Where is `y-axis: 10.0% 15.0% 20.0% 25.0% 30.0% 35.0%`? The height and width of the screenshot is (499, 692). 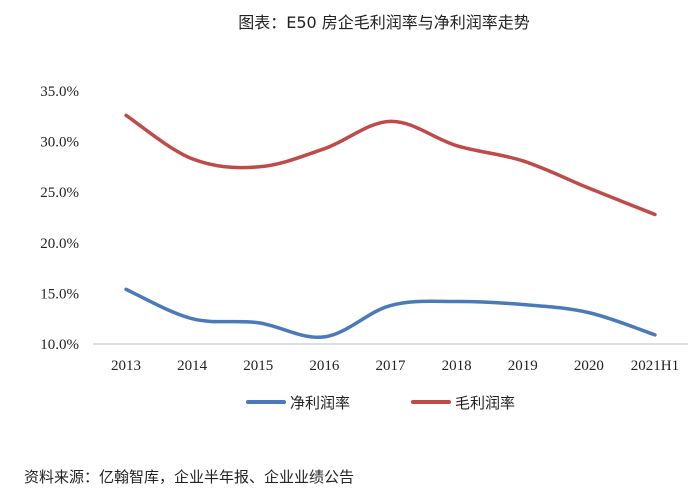
y-axis: 10.0% 15.0% 20.0% 25.0% 30.0% 35.0% is located at coordinates (59, 218).